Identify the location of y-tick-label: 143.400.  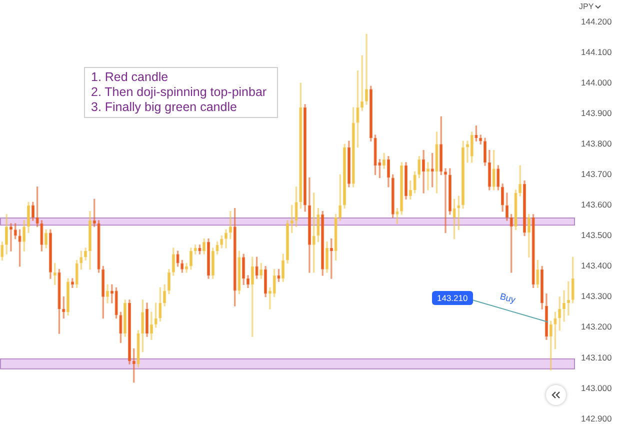
(596, 265).